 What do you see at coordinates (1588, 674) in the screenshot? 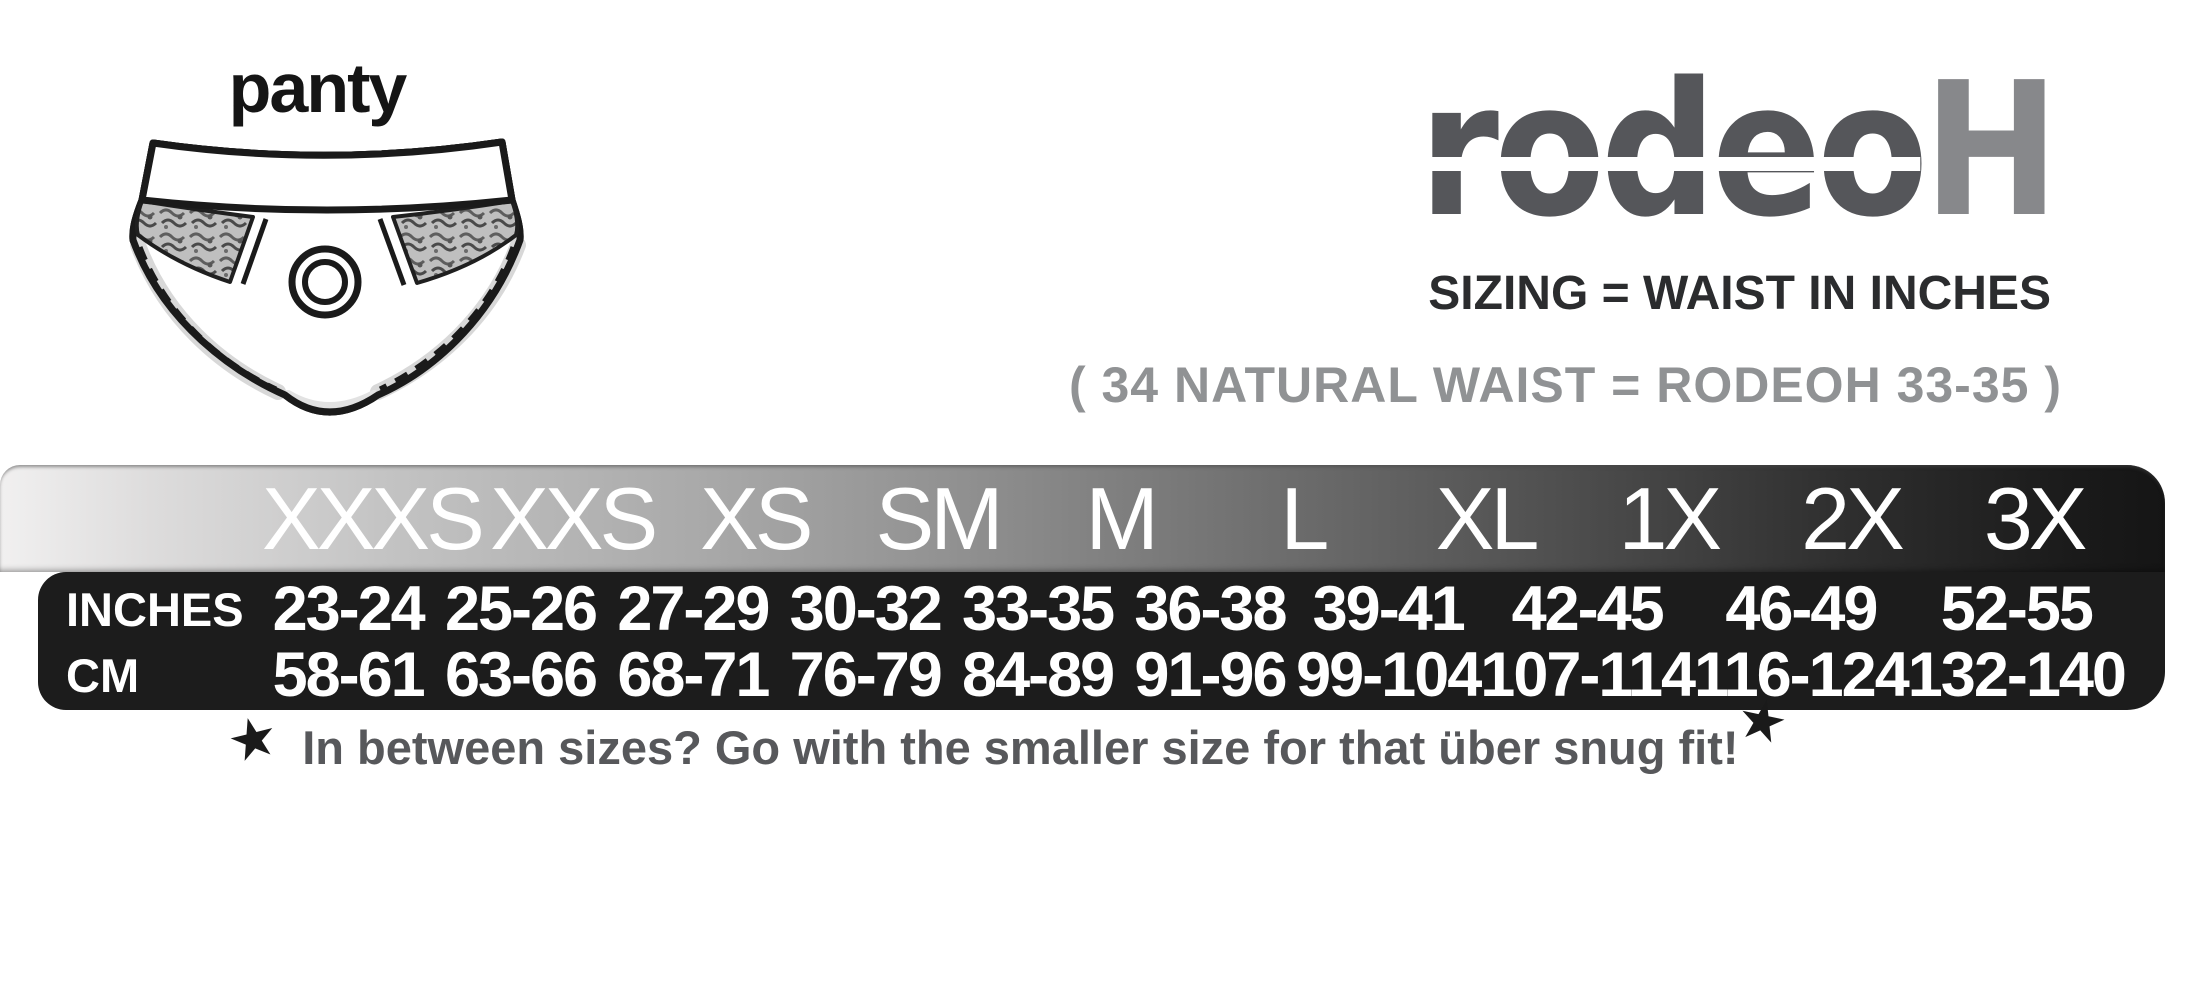
I see `cm-cell: 107-114` at bounding box center [1588, 674].